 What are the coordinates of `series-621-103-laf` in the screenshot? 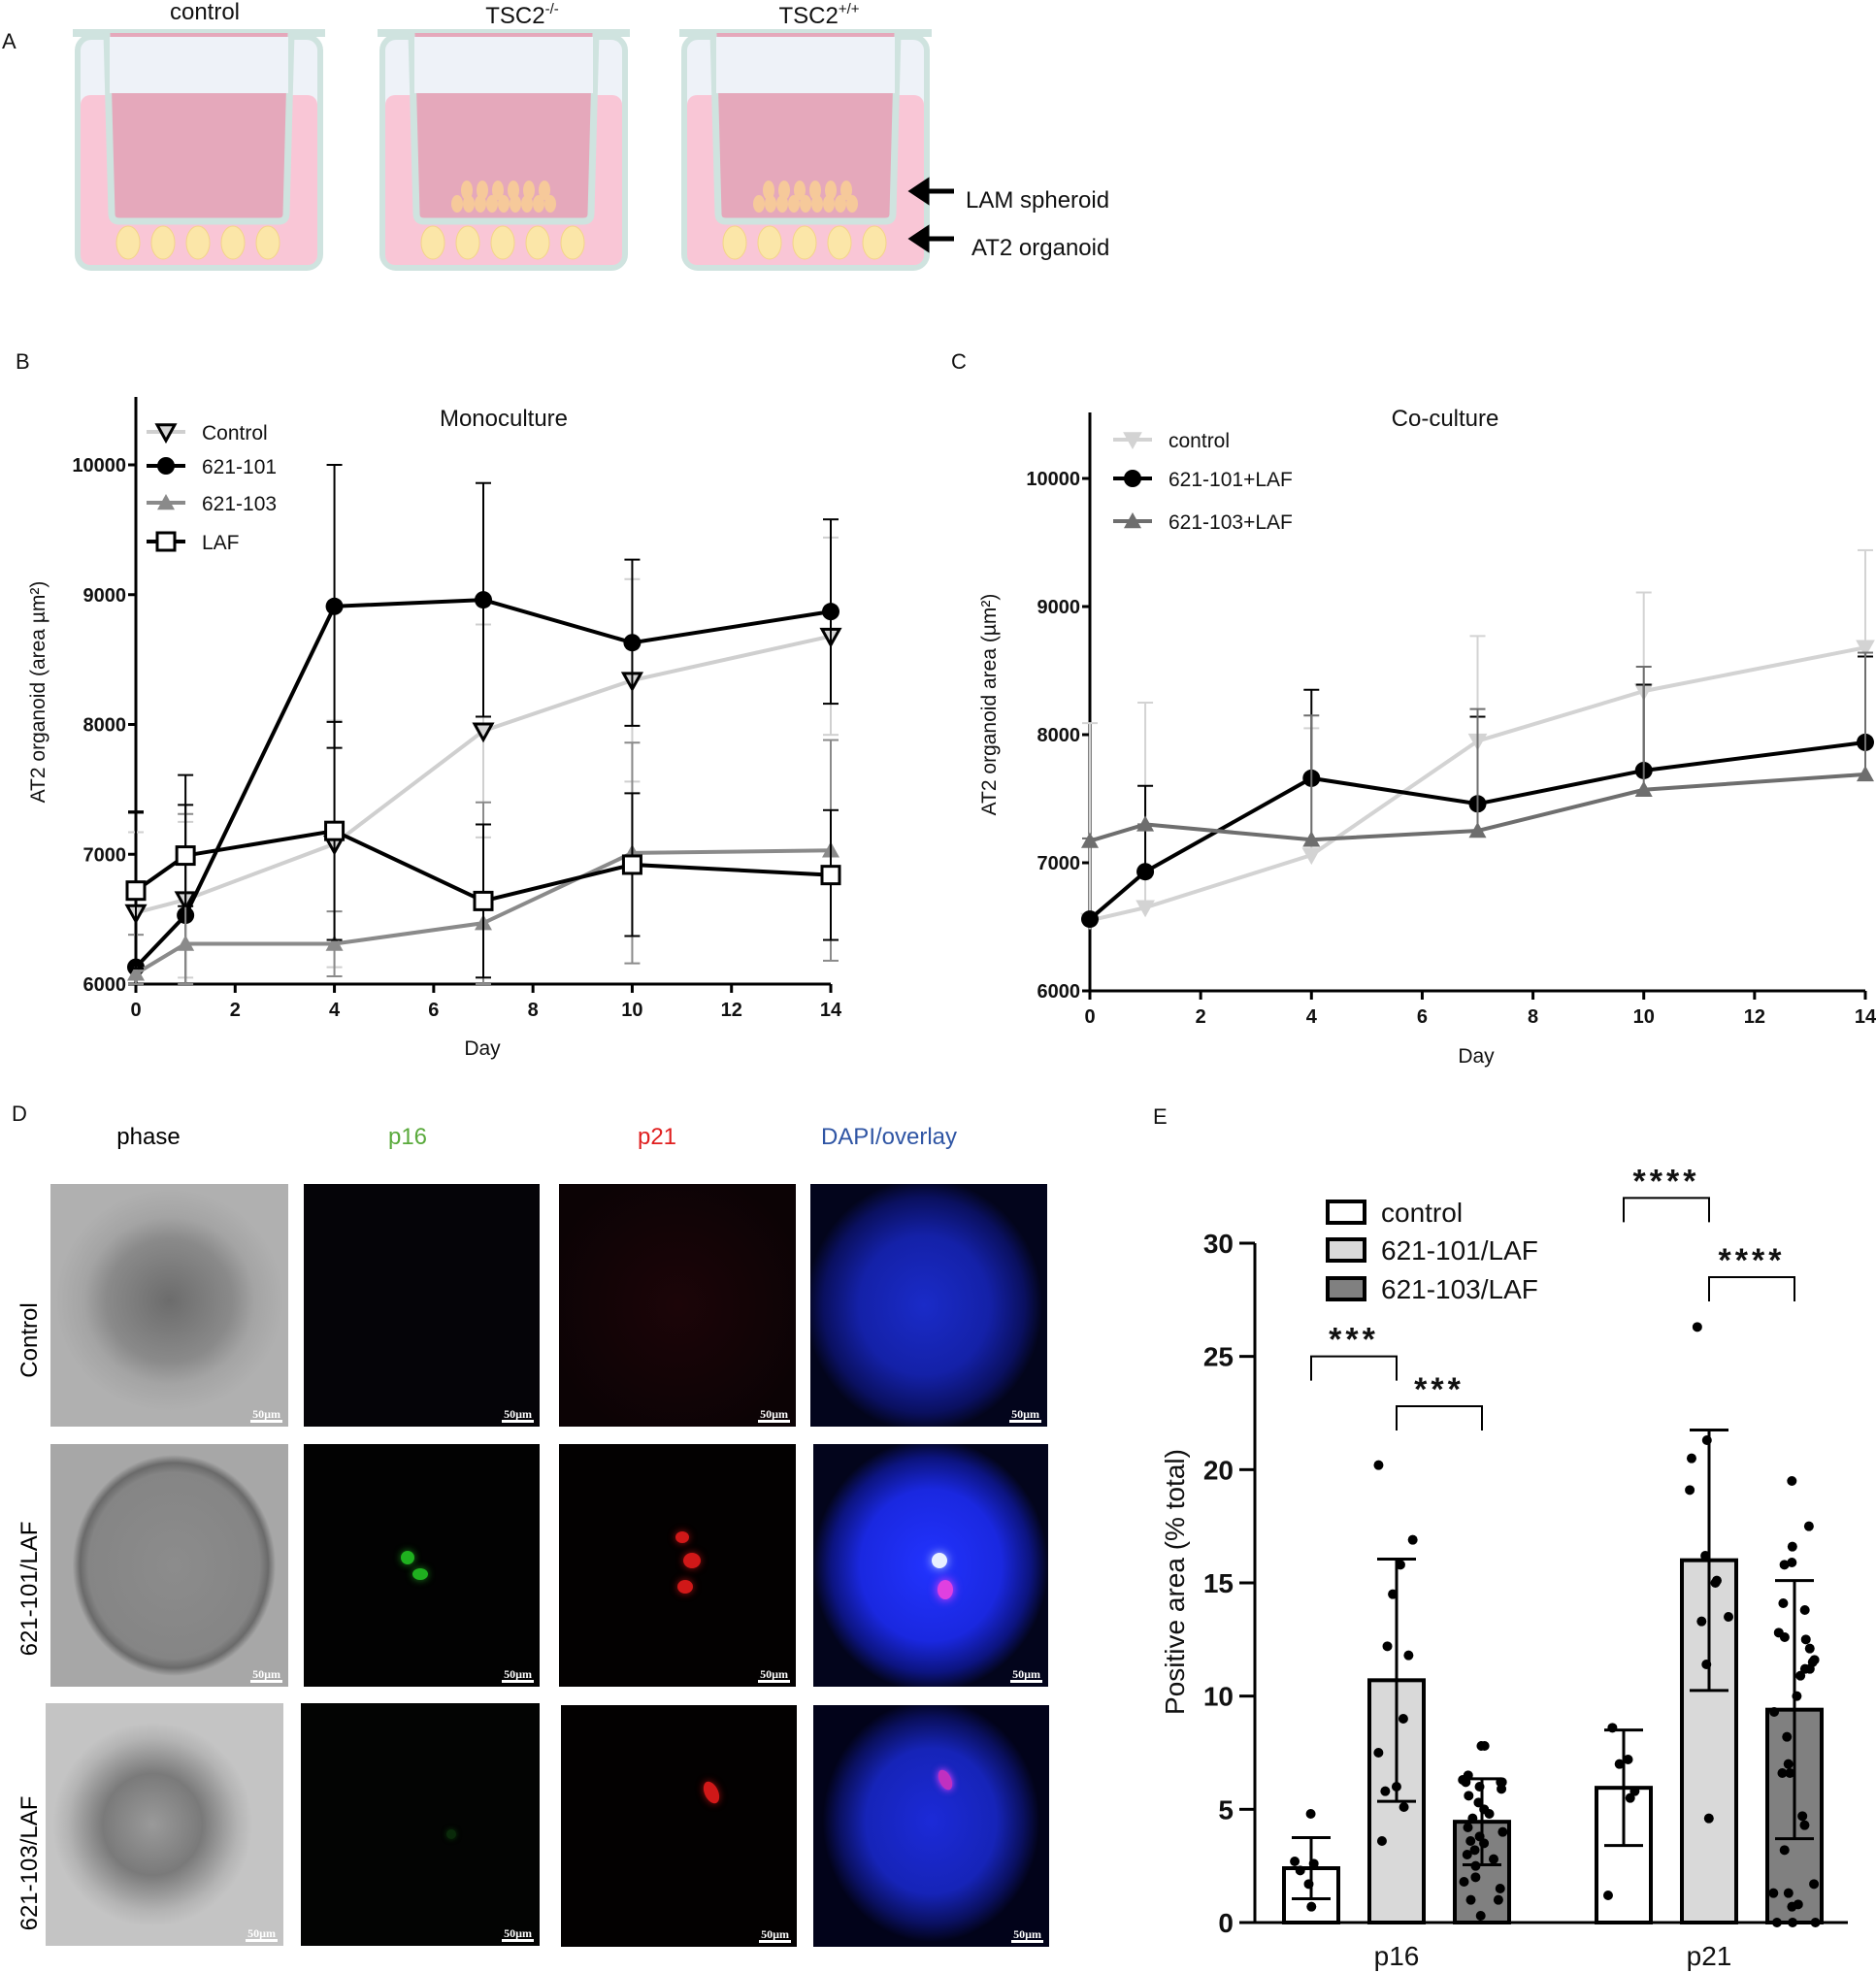 It's located at (1477, 749).